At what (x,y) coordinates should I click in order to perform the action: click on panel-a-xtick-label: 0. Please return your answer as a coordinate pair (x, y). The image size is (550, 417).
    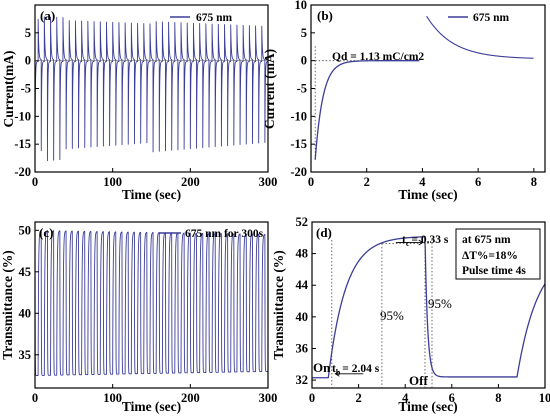
    Looking at the image, I should click on (35, 182).